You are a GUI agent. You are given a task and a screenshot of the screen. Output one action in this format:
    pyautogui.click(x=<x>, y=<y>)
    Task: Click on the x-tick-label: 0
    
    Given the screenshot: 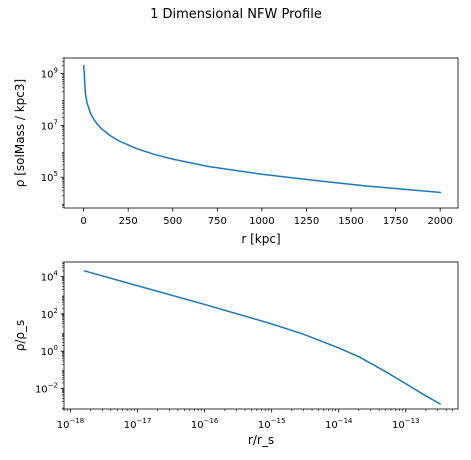 What is the action you would take?
    pyautogui.click(x=83, y=221)
    